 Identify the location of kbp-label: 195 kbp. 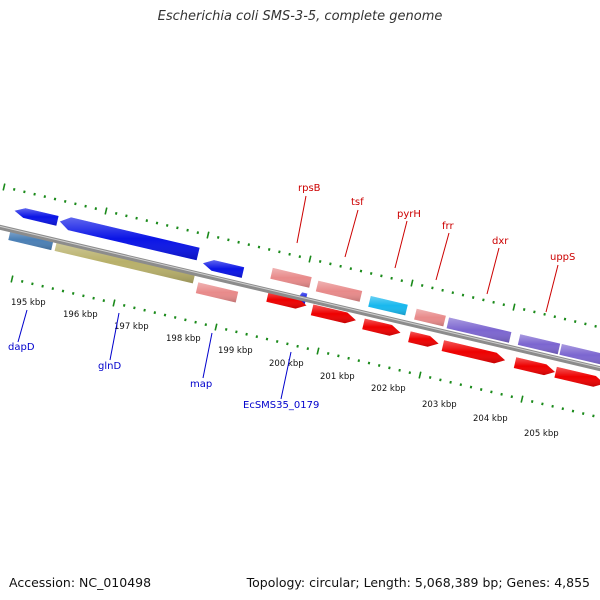
(28, 303).